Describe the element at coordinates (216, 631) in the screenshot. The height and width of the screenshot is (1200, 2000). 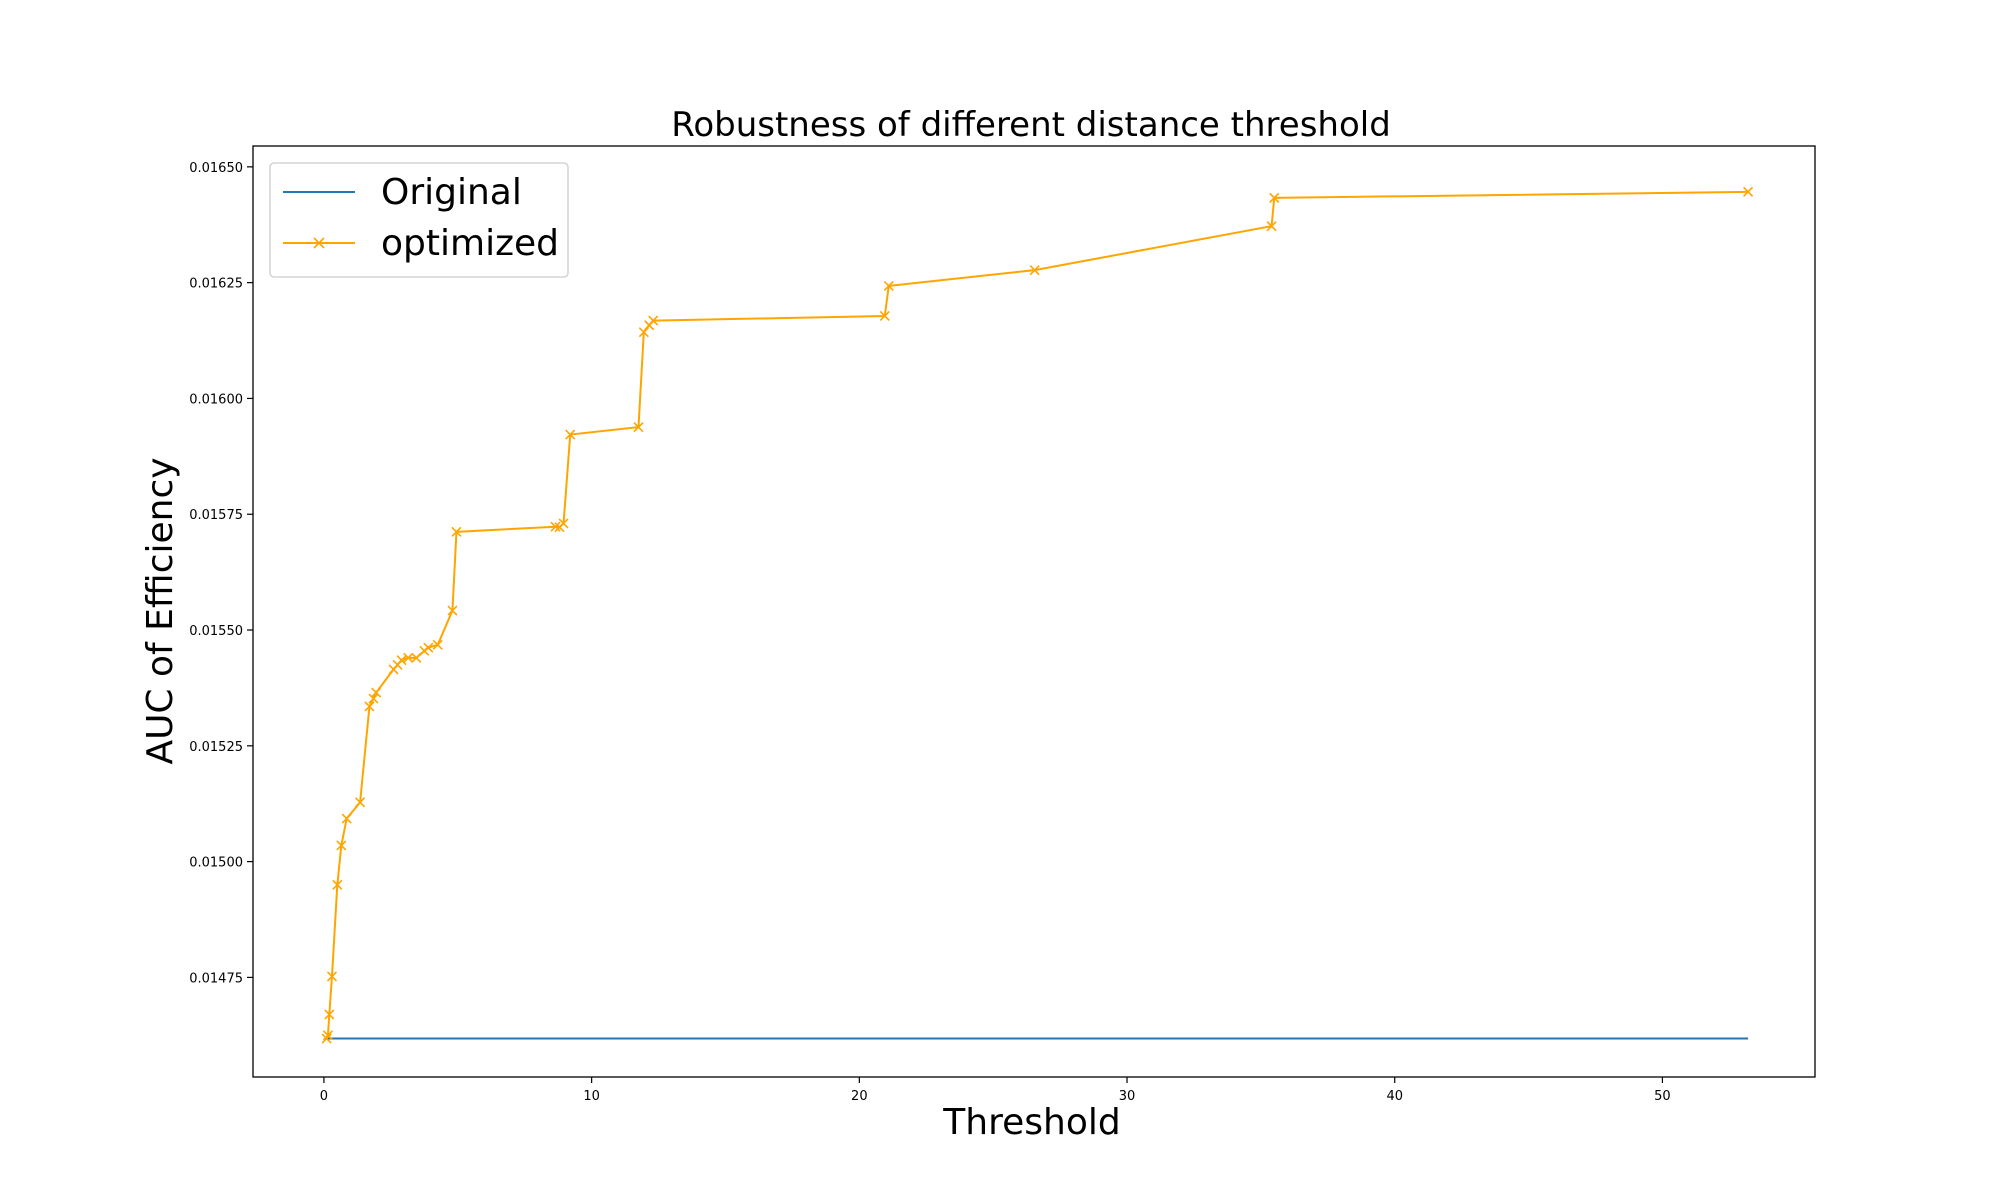
I see `y-tick-label: 0.01550` at that location.